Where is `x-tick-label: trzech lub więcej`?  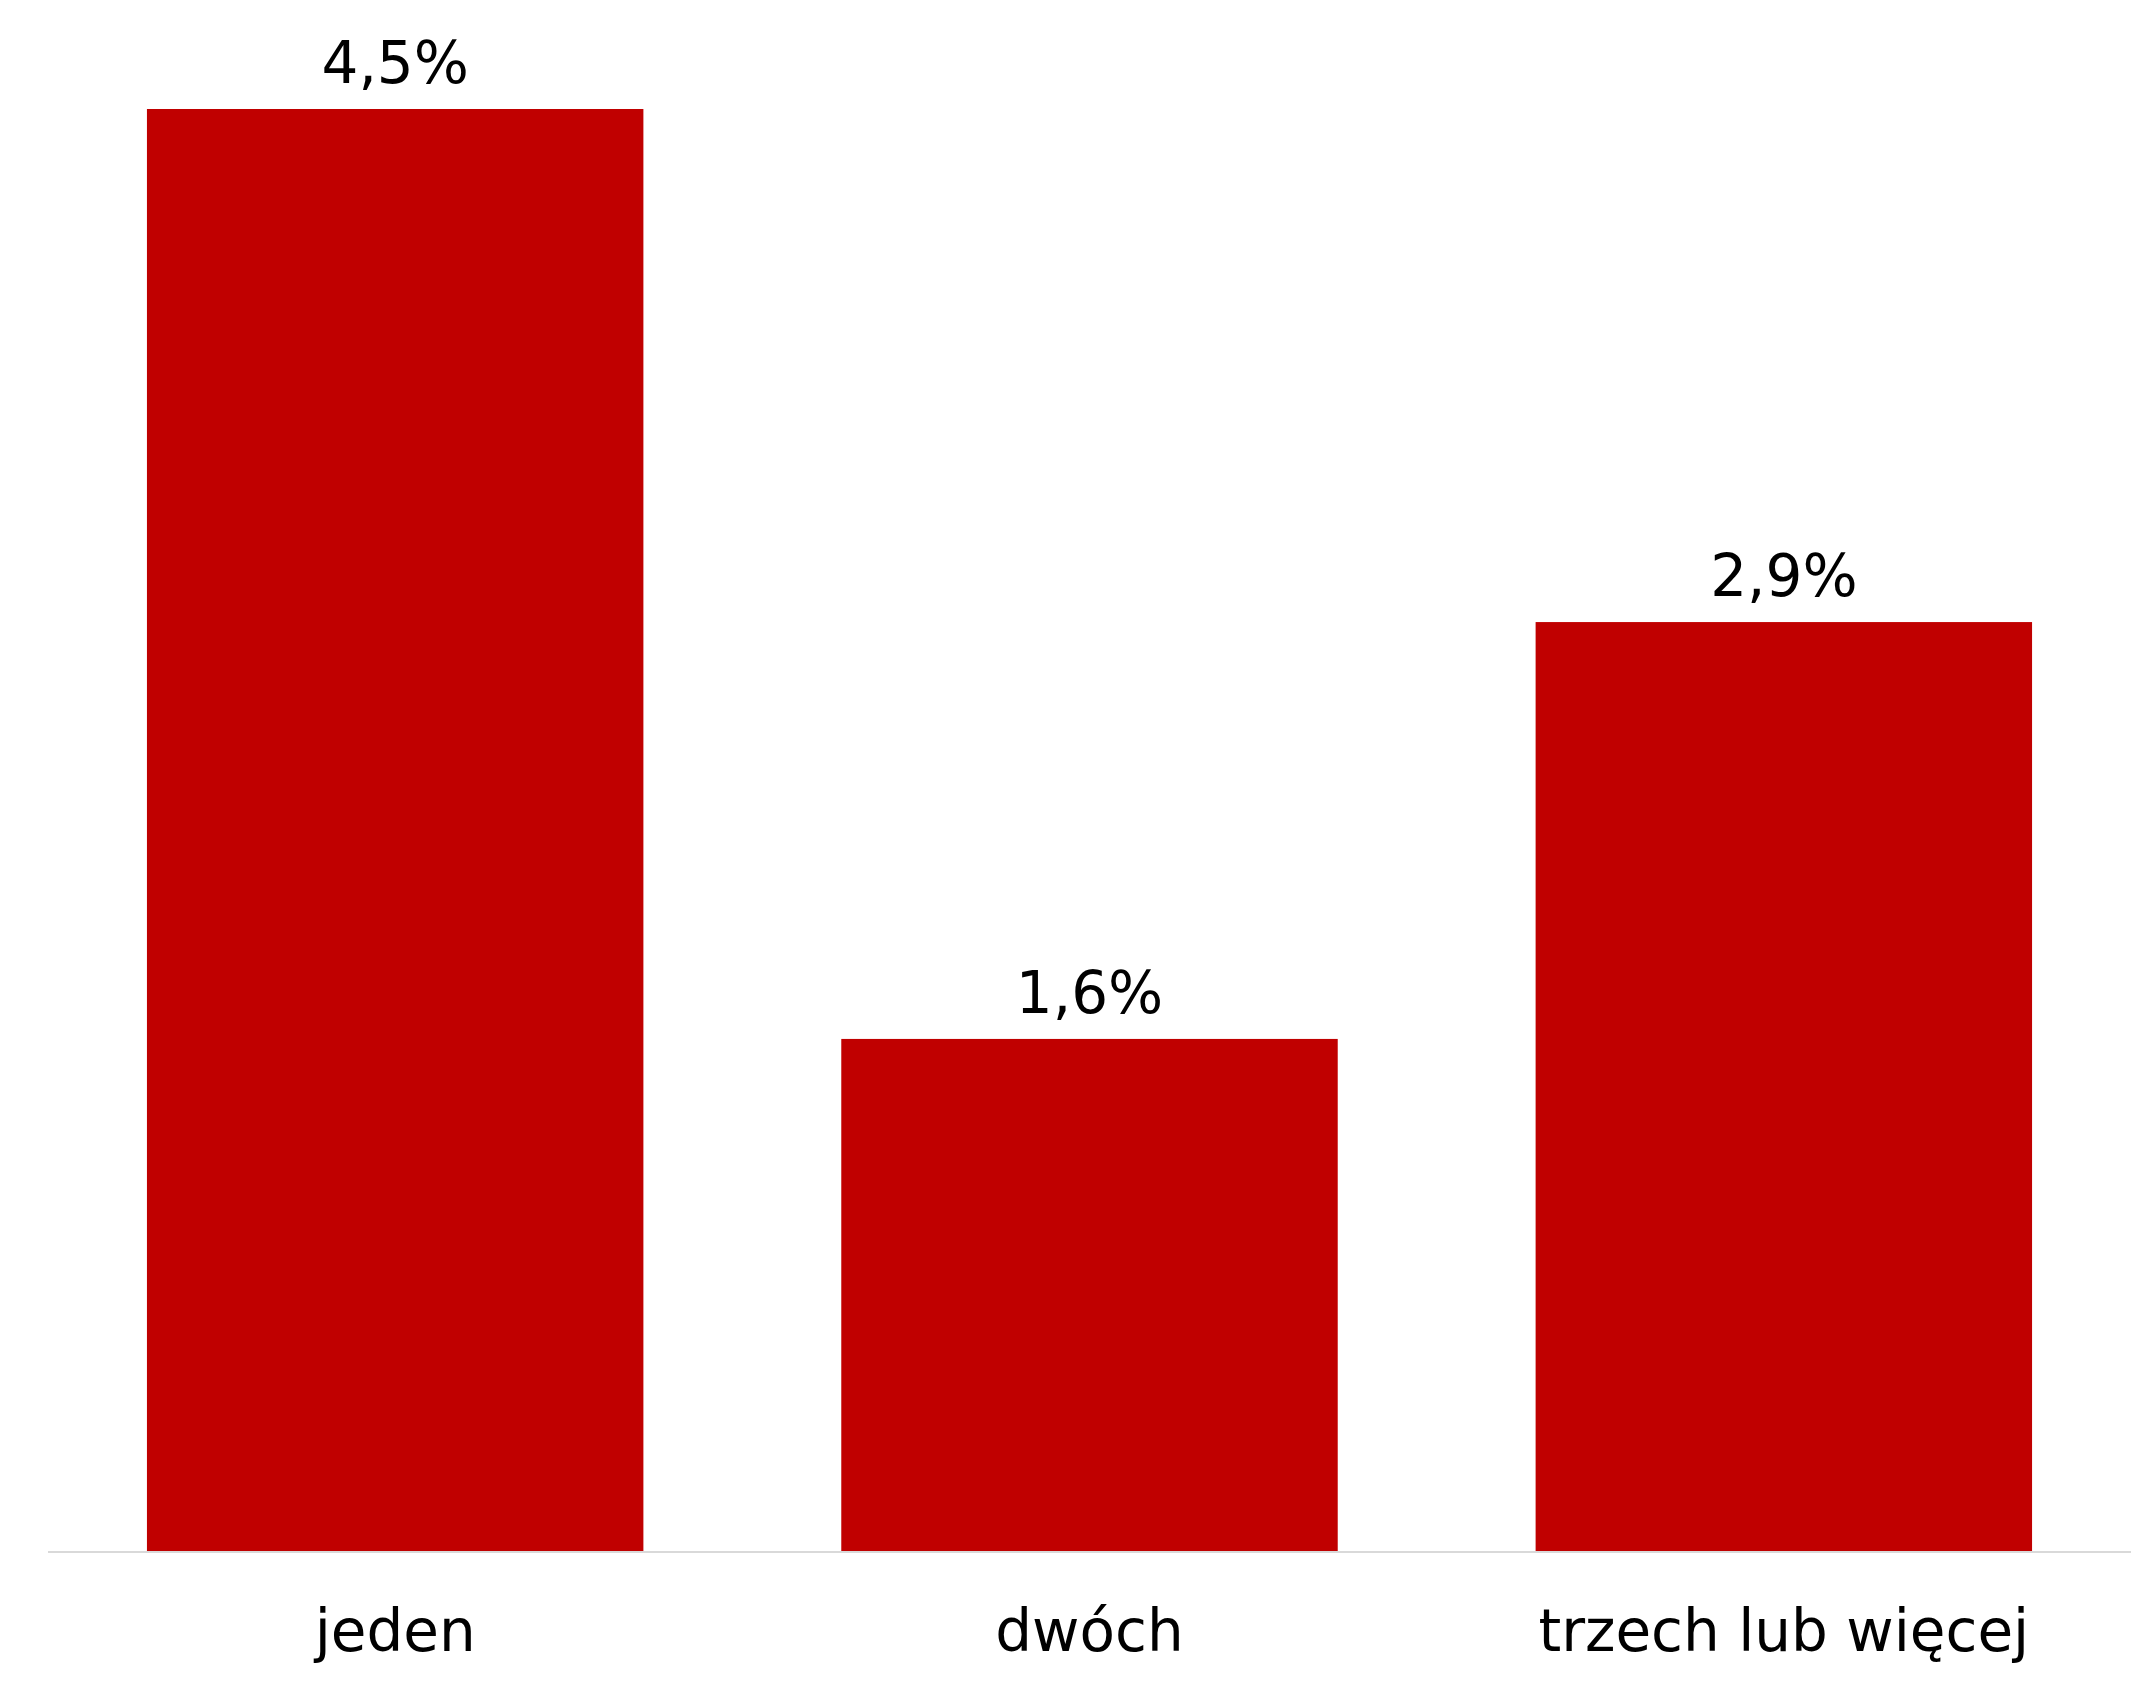
x-tick-label: trzech lub więcej is located at coordinates (1784, 1631).